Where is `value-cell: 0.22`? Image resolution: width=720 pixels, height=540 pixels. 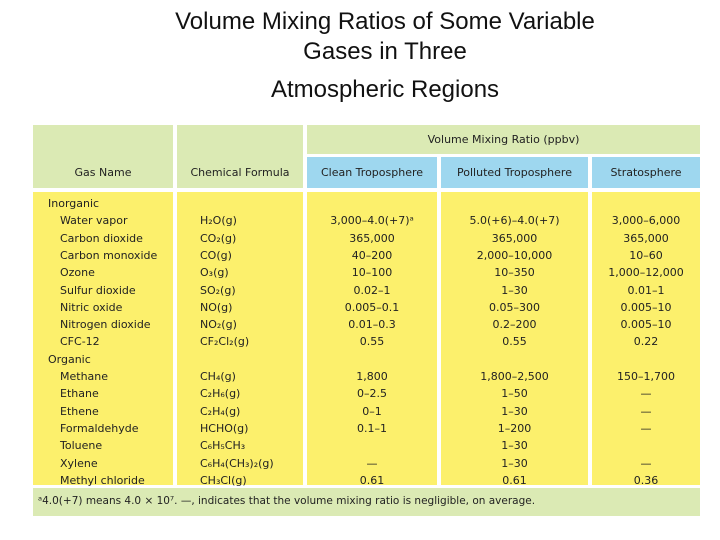
value-cell: 0.22 is located at coordinates (646, 342).